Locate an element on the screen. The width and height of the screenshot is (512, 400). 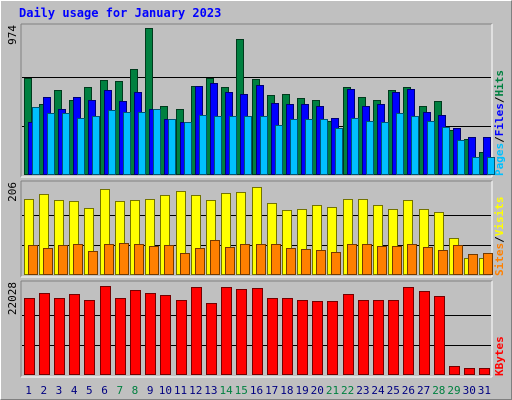
x-tick-label-6: 6 is located at coordinates (104, 390).